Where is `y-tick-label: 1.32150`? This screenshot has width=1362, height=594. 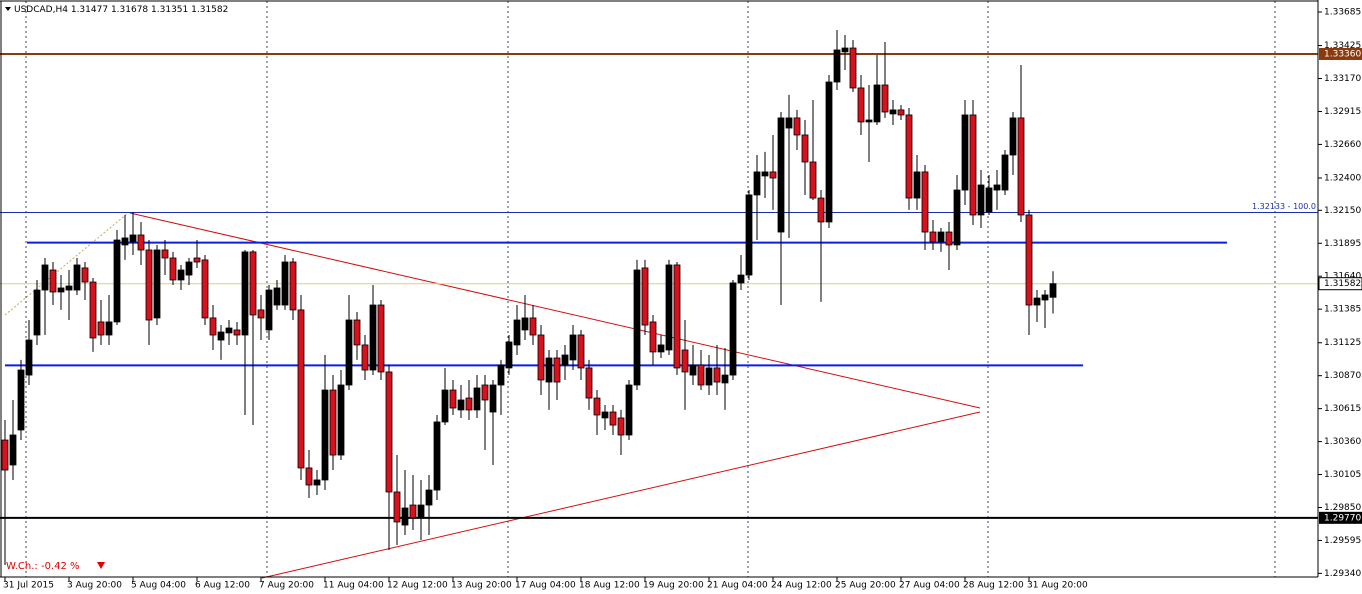 y-tick-label: 1.32150 is located at coordinates (1342, 211).